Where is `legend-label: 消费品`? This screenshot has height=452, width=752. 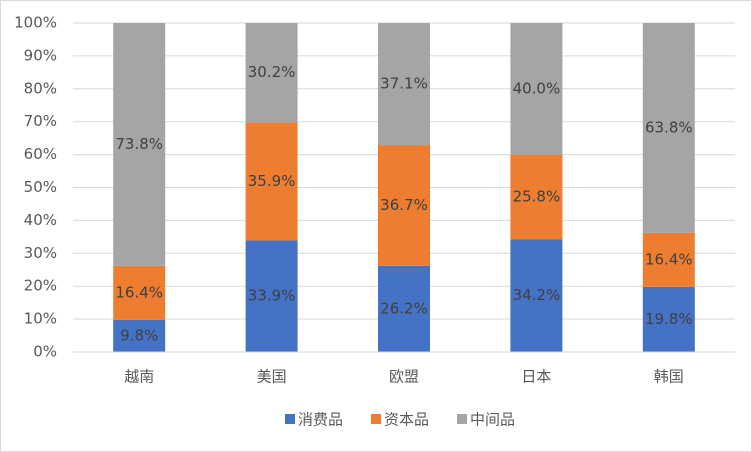
legend-label: 消费品 is located at coordinates (320, 420).